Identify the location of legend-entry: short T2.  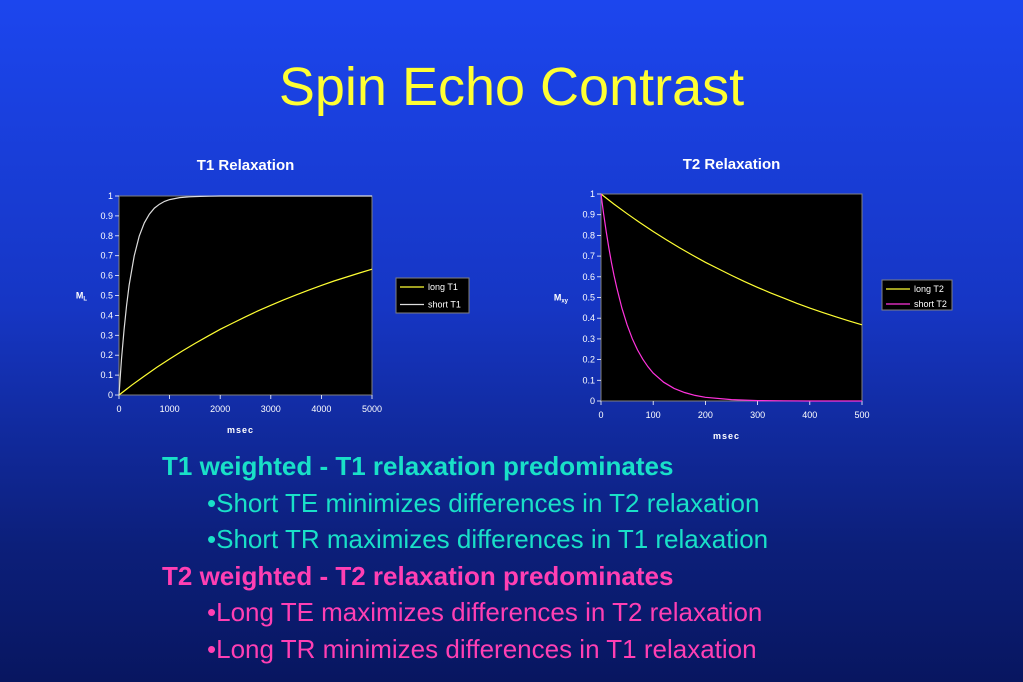
(930, 304).